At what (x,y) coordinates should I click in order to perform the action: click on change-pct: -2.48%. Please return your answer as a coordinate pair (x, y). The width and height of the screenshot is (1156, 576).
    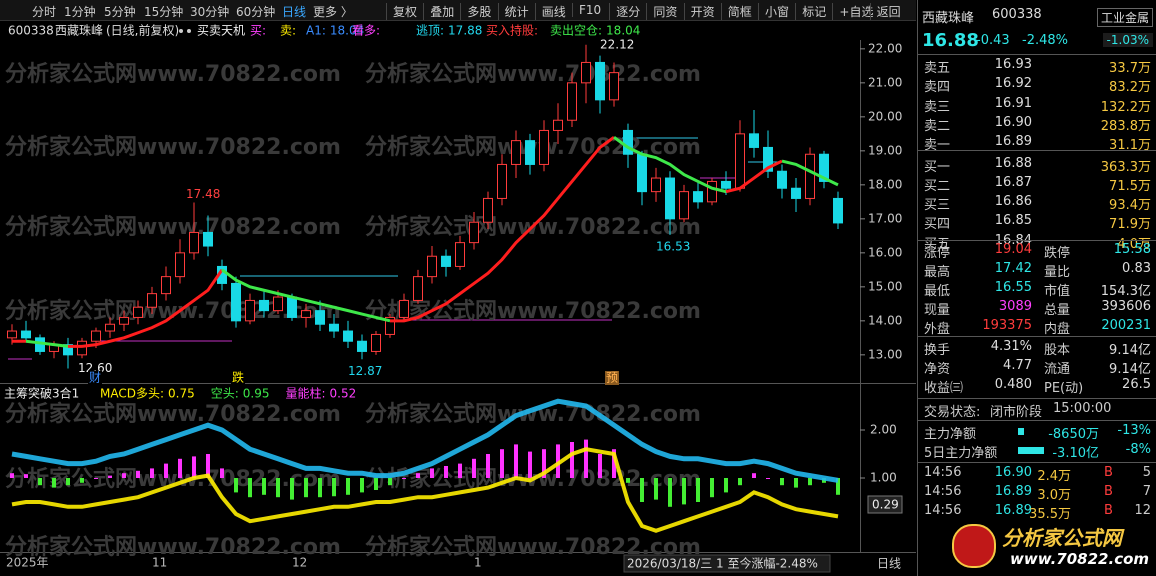
    Looking at the image, I should click on (1045, 40).